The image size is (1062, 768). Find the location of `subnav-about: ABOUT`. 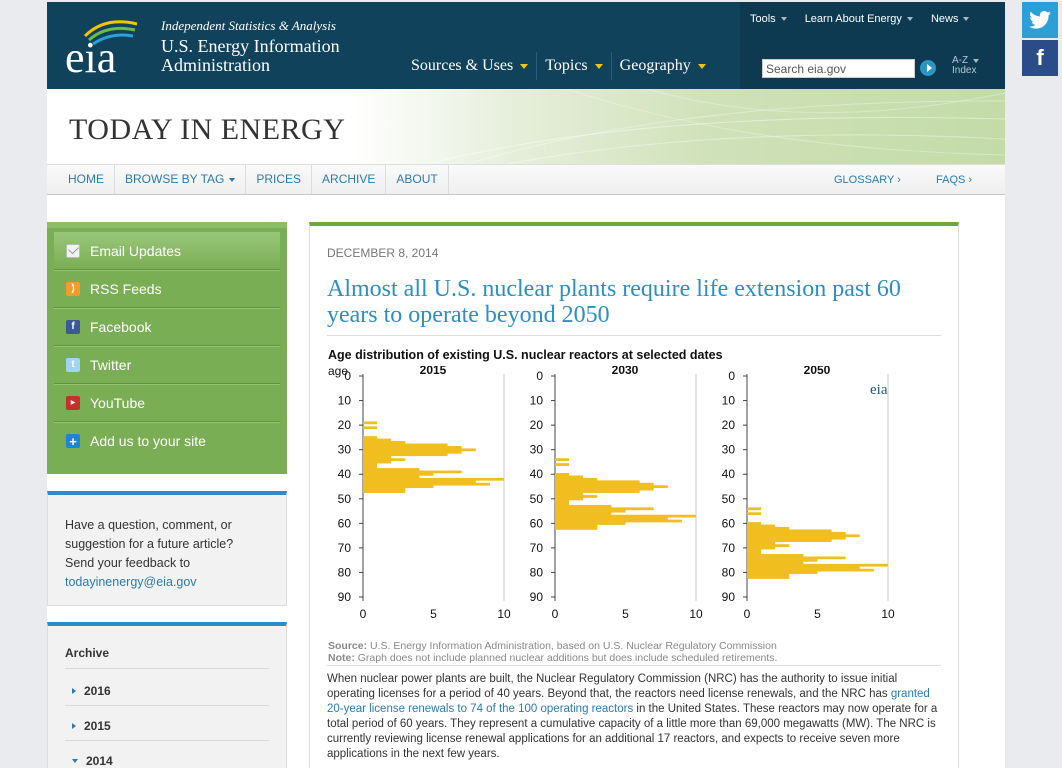

subnav-about: ABOUT is located at coordinates (417, 179).